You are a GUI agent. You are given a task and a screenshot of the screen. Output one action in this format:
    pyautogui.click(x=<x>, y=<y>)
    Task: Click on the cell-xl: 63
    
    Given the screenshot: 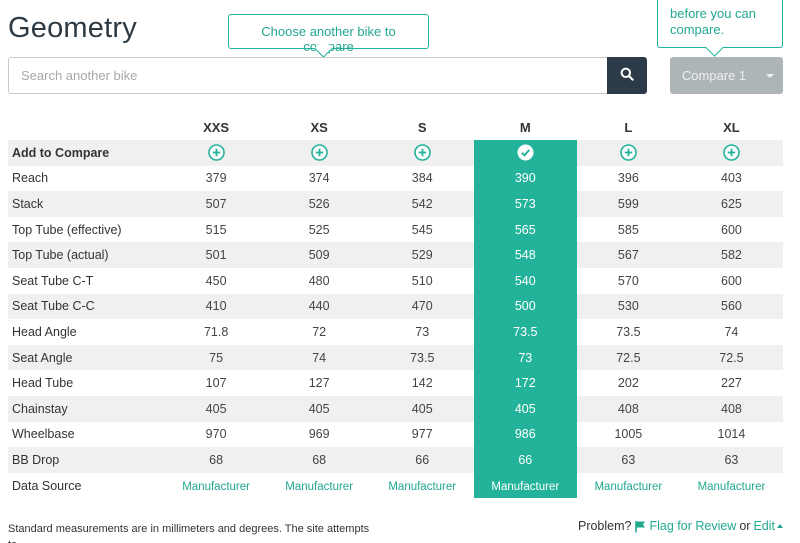 What is the action you would take?
    pyautogui.click(x=731, y=460)
    